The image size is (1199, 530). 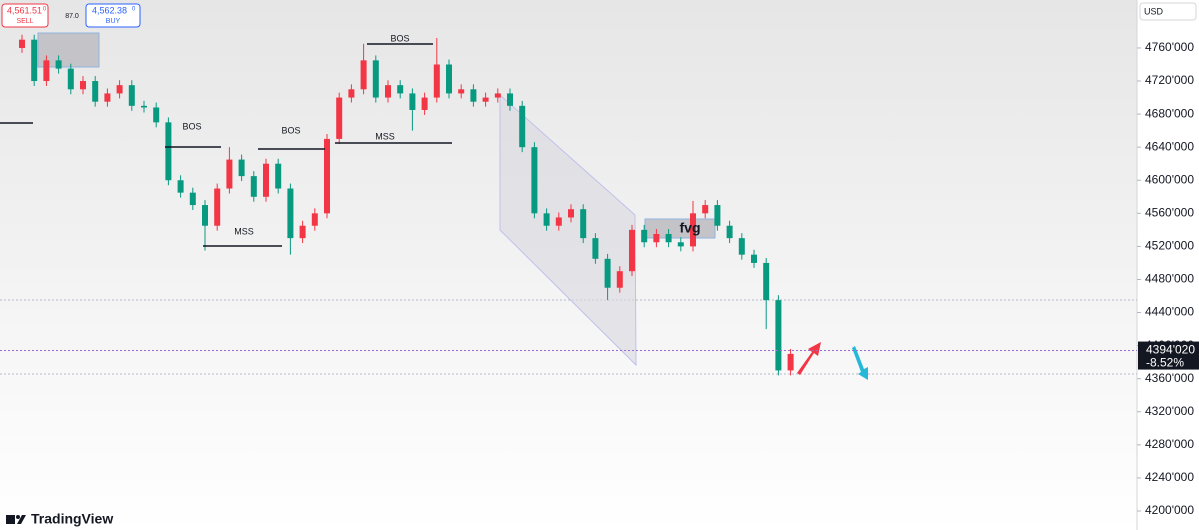 What do you see at coordinates (1169, 477) in the screenshot?
I see `y-tick-label: 4240'000` at bounding box center [1169, 477].